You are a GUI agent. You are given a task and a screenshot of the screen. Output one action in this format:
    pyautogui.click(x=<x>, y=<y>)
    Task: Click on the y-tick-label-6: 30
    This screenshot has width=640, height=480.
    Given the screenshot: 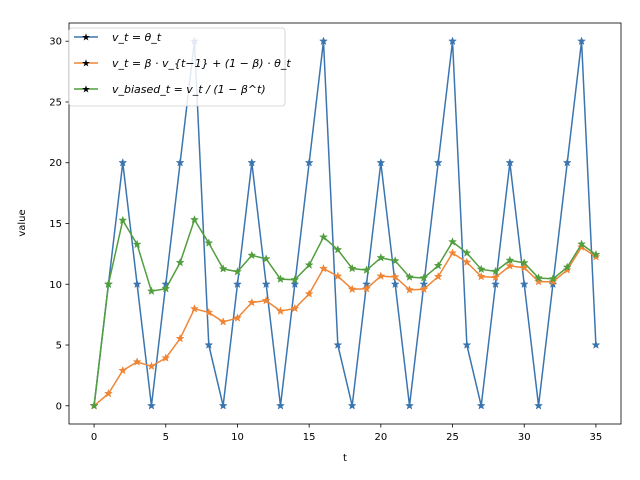 What is the action you would take?
    pyautogui.click(x=55, y=42)
    